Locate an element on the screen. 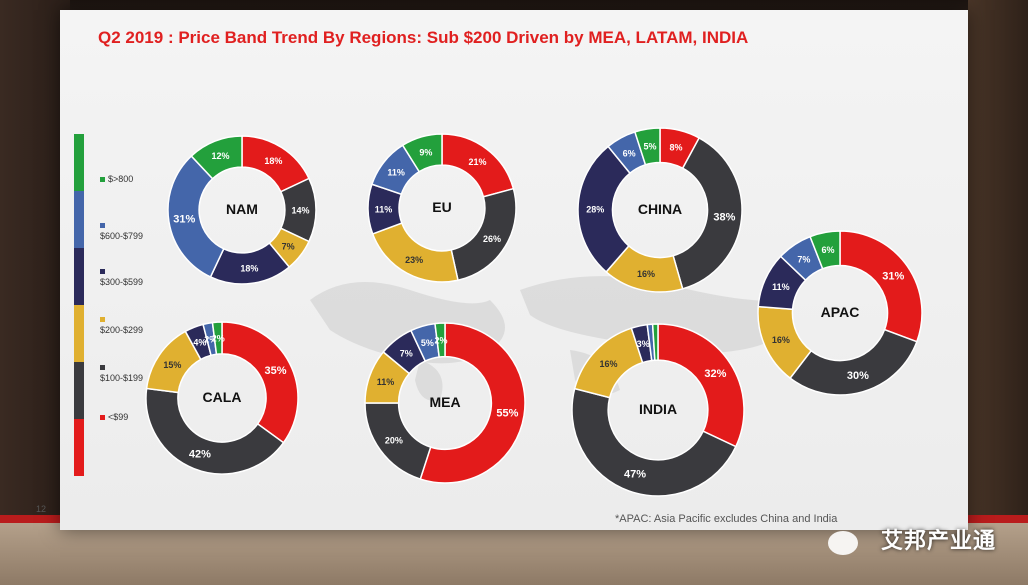 The image size is (1028, 585). region-label: APAC is located at coordinates (840, 312).